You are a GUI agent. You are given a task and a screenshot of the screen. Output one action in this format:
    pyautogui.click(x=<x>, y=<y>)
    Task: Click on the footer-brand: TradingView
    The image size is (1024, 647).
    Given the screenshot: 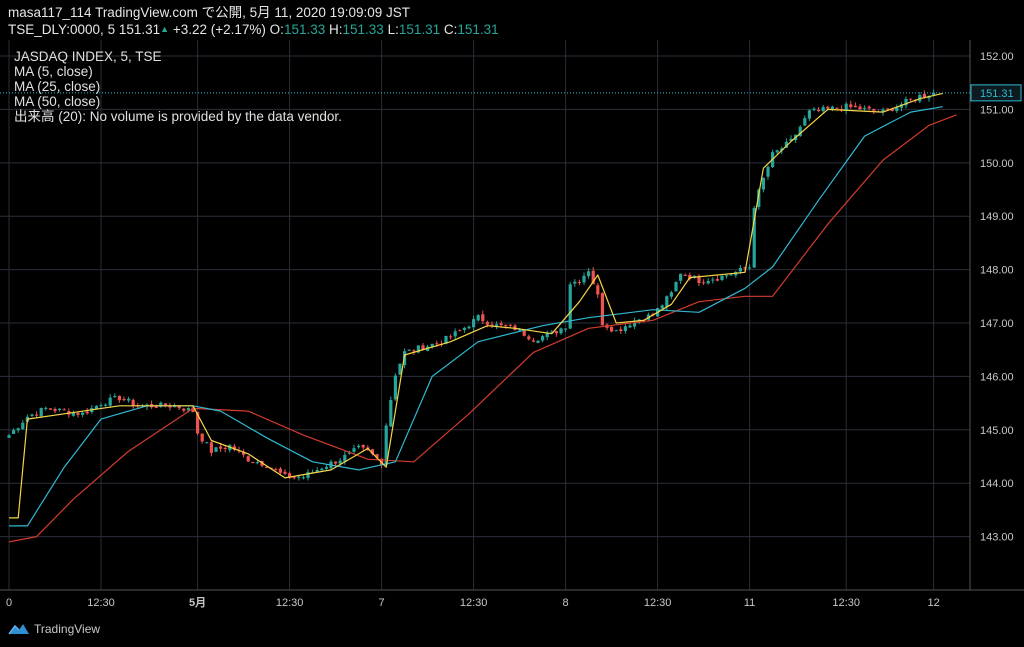 What is the action you would take?
    pyautogui.click(x=54, y=629)
    